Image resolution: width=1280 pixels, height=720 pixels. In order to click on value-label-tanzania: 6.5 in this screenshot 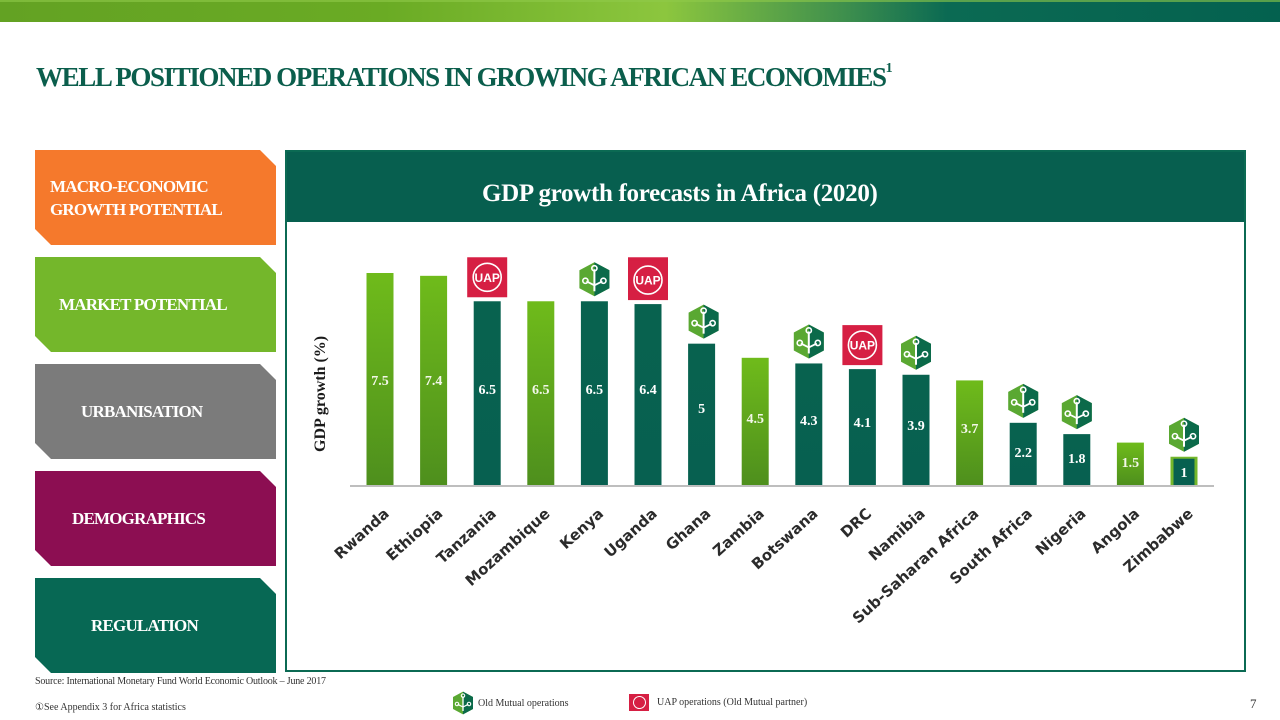, I will do `click(487, 390)`.